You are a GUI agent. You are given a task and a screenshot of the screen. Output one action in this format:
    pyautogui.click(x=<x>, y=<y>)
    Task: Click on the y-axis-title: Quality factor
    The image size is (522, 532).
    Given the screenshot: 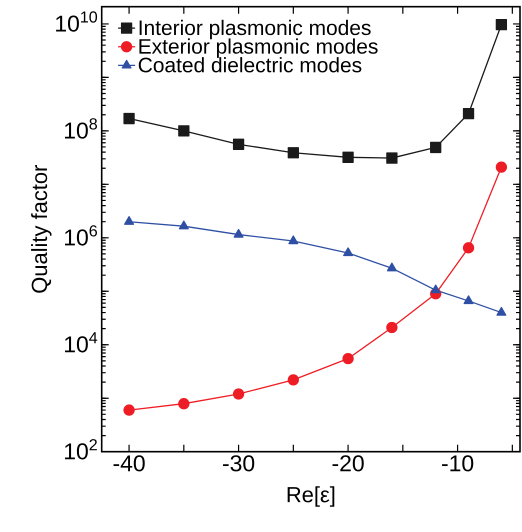 What is the action you would take?
    pyautogui.click(x=41, y=229)
    